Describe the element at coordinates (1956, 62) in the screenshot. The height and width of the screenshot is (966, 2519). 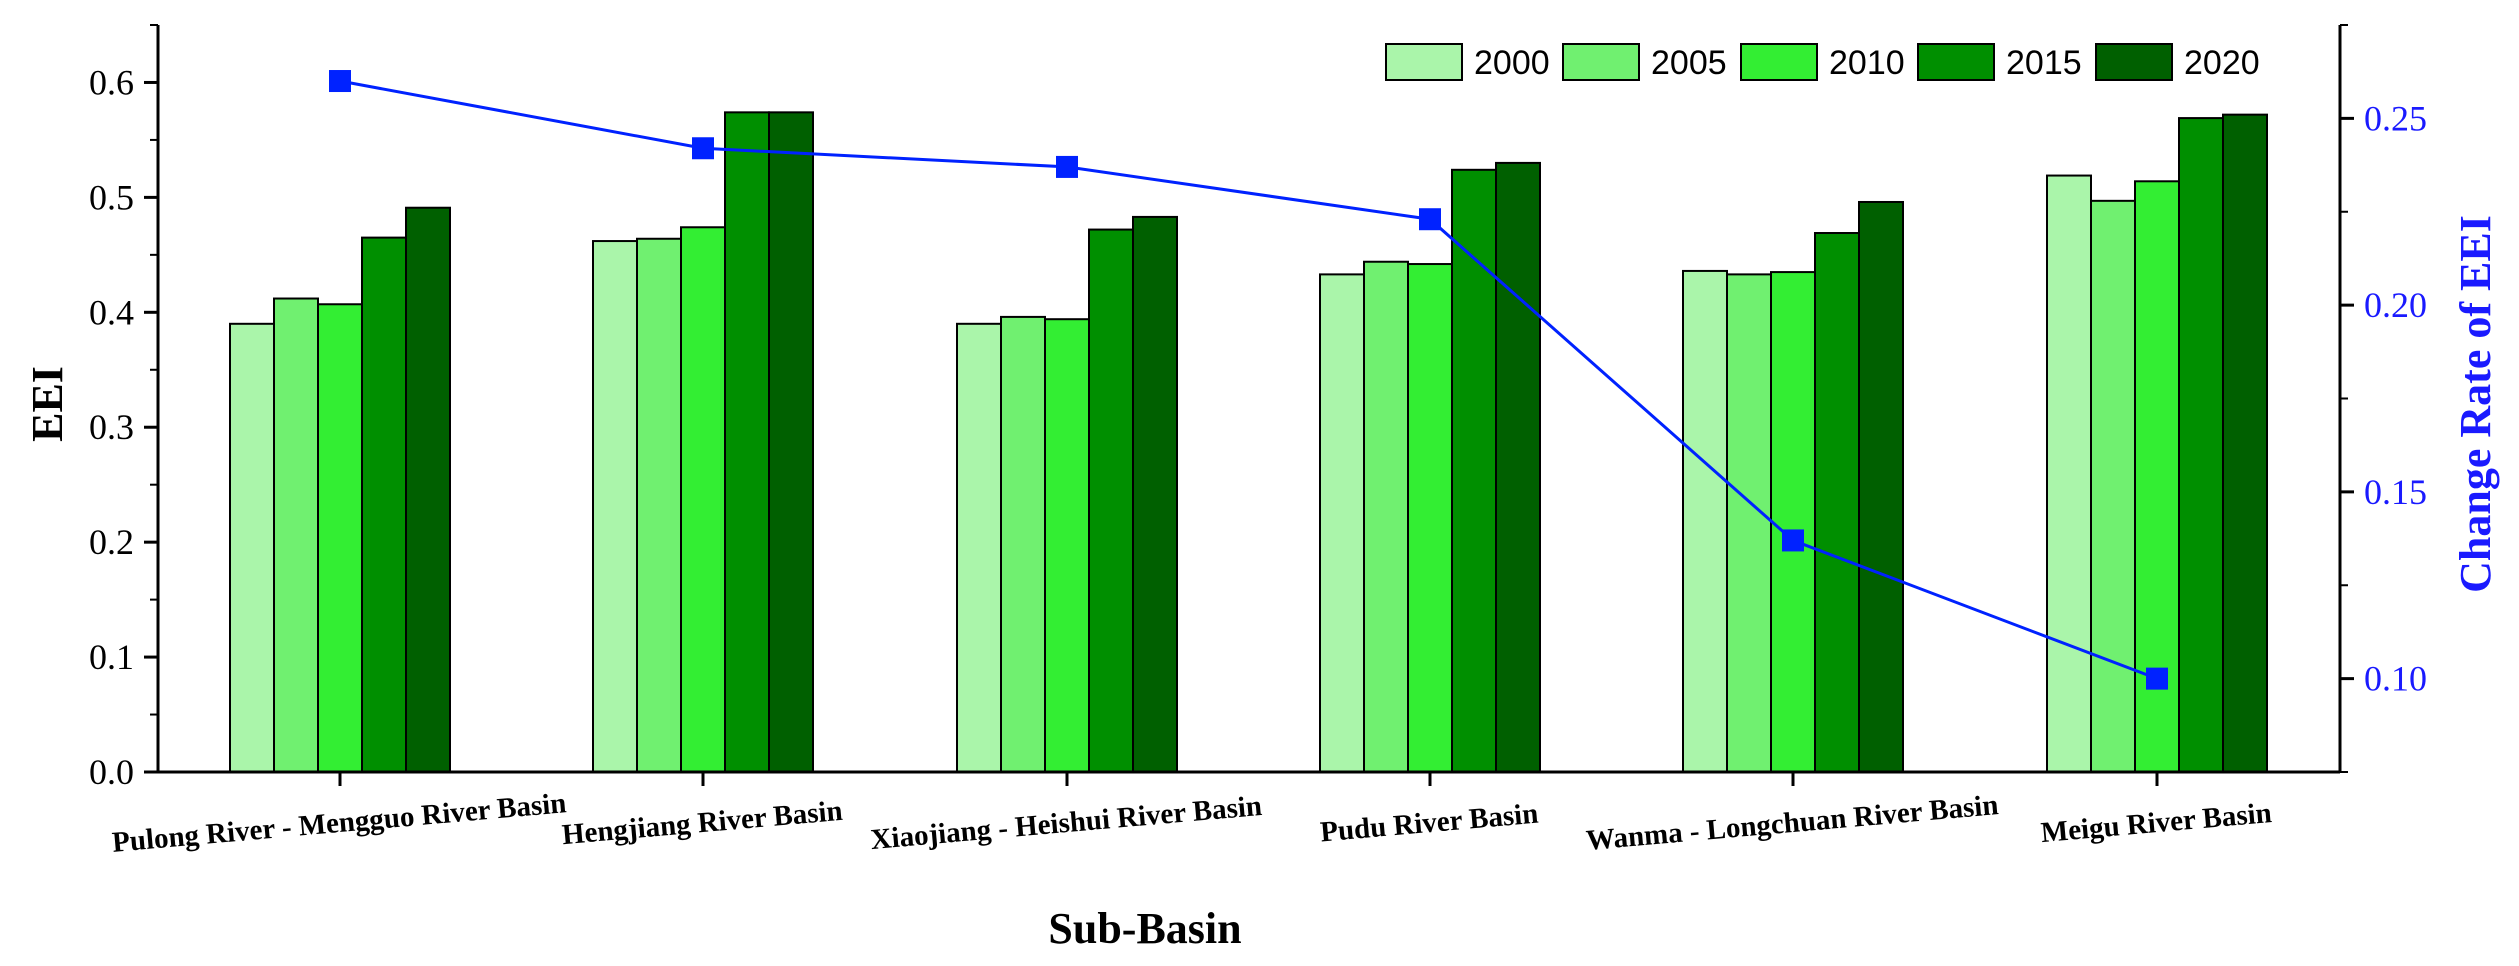
I see `legend-swatch-2015` at that location.